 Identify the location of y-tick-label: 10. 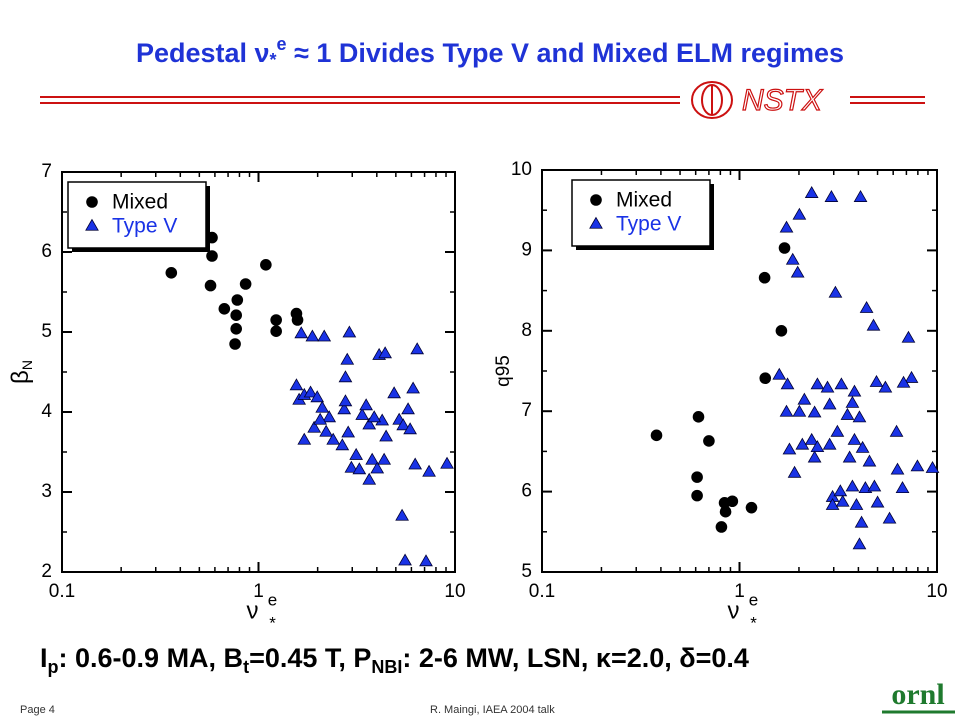
(521, 169).